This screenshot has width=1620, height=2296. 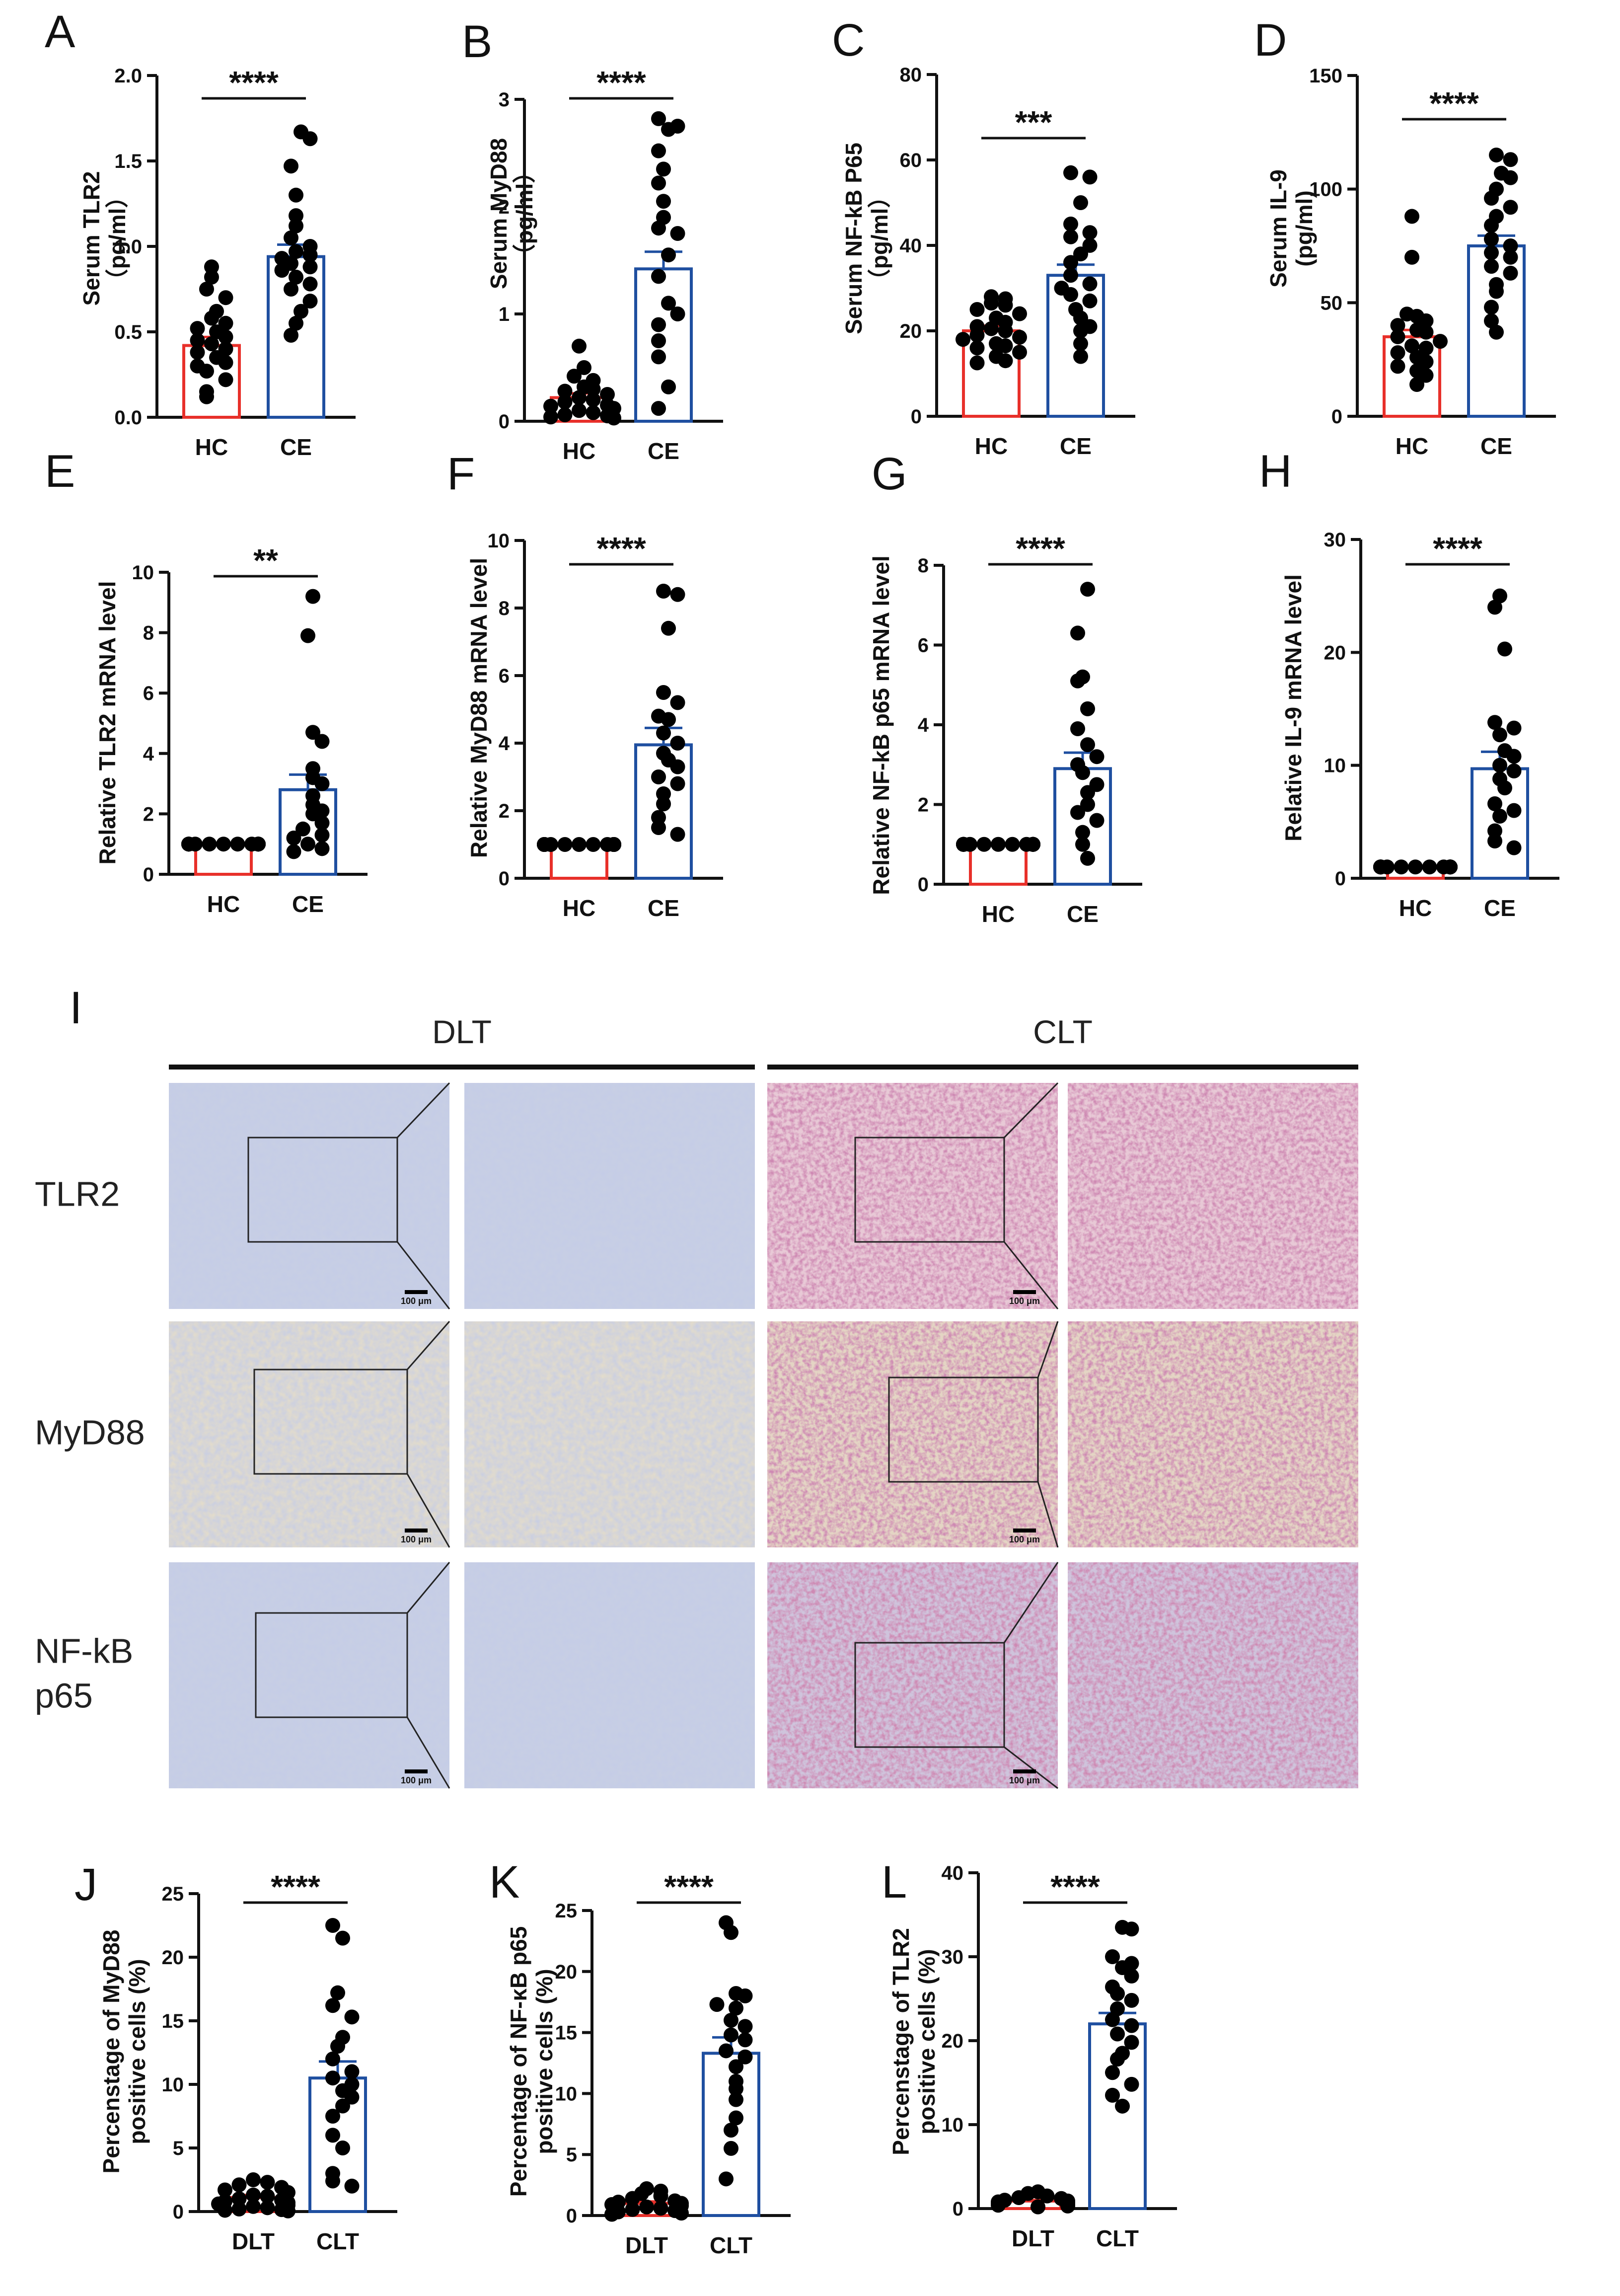 What do you see at coordinates (1271, 40) in the screenshot?
I see `panel-letter: D` at bounding box center [1271, 40].